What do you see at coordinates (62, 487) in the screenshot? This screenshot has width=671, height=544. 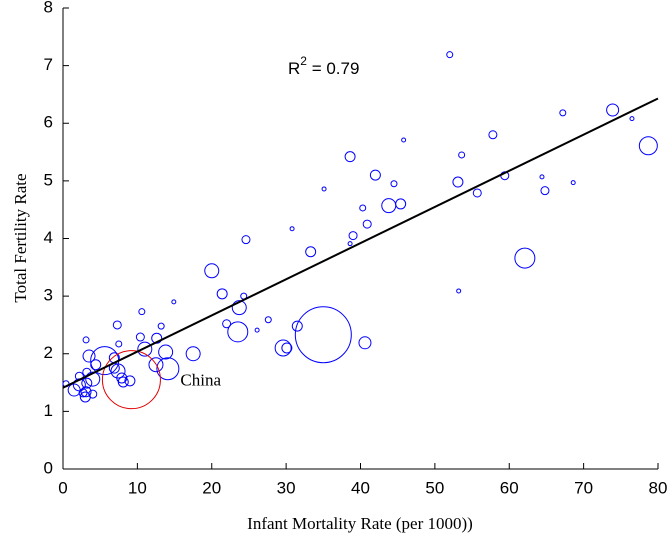 I see `x-tick-label: 0` at bounding box center [62, 487].